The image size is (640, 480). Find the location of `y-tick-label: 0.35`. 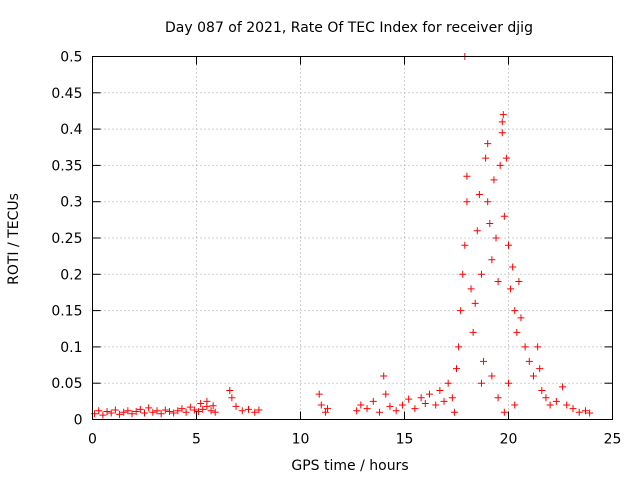

y-tick-label: 0.35 is located at coordinates (66, 166).